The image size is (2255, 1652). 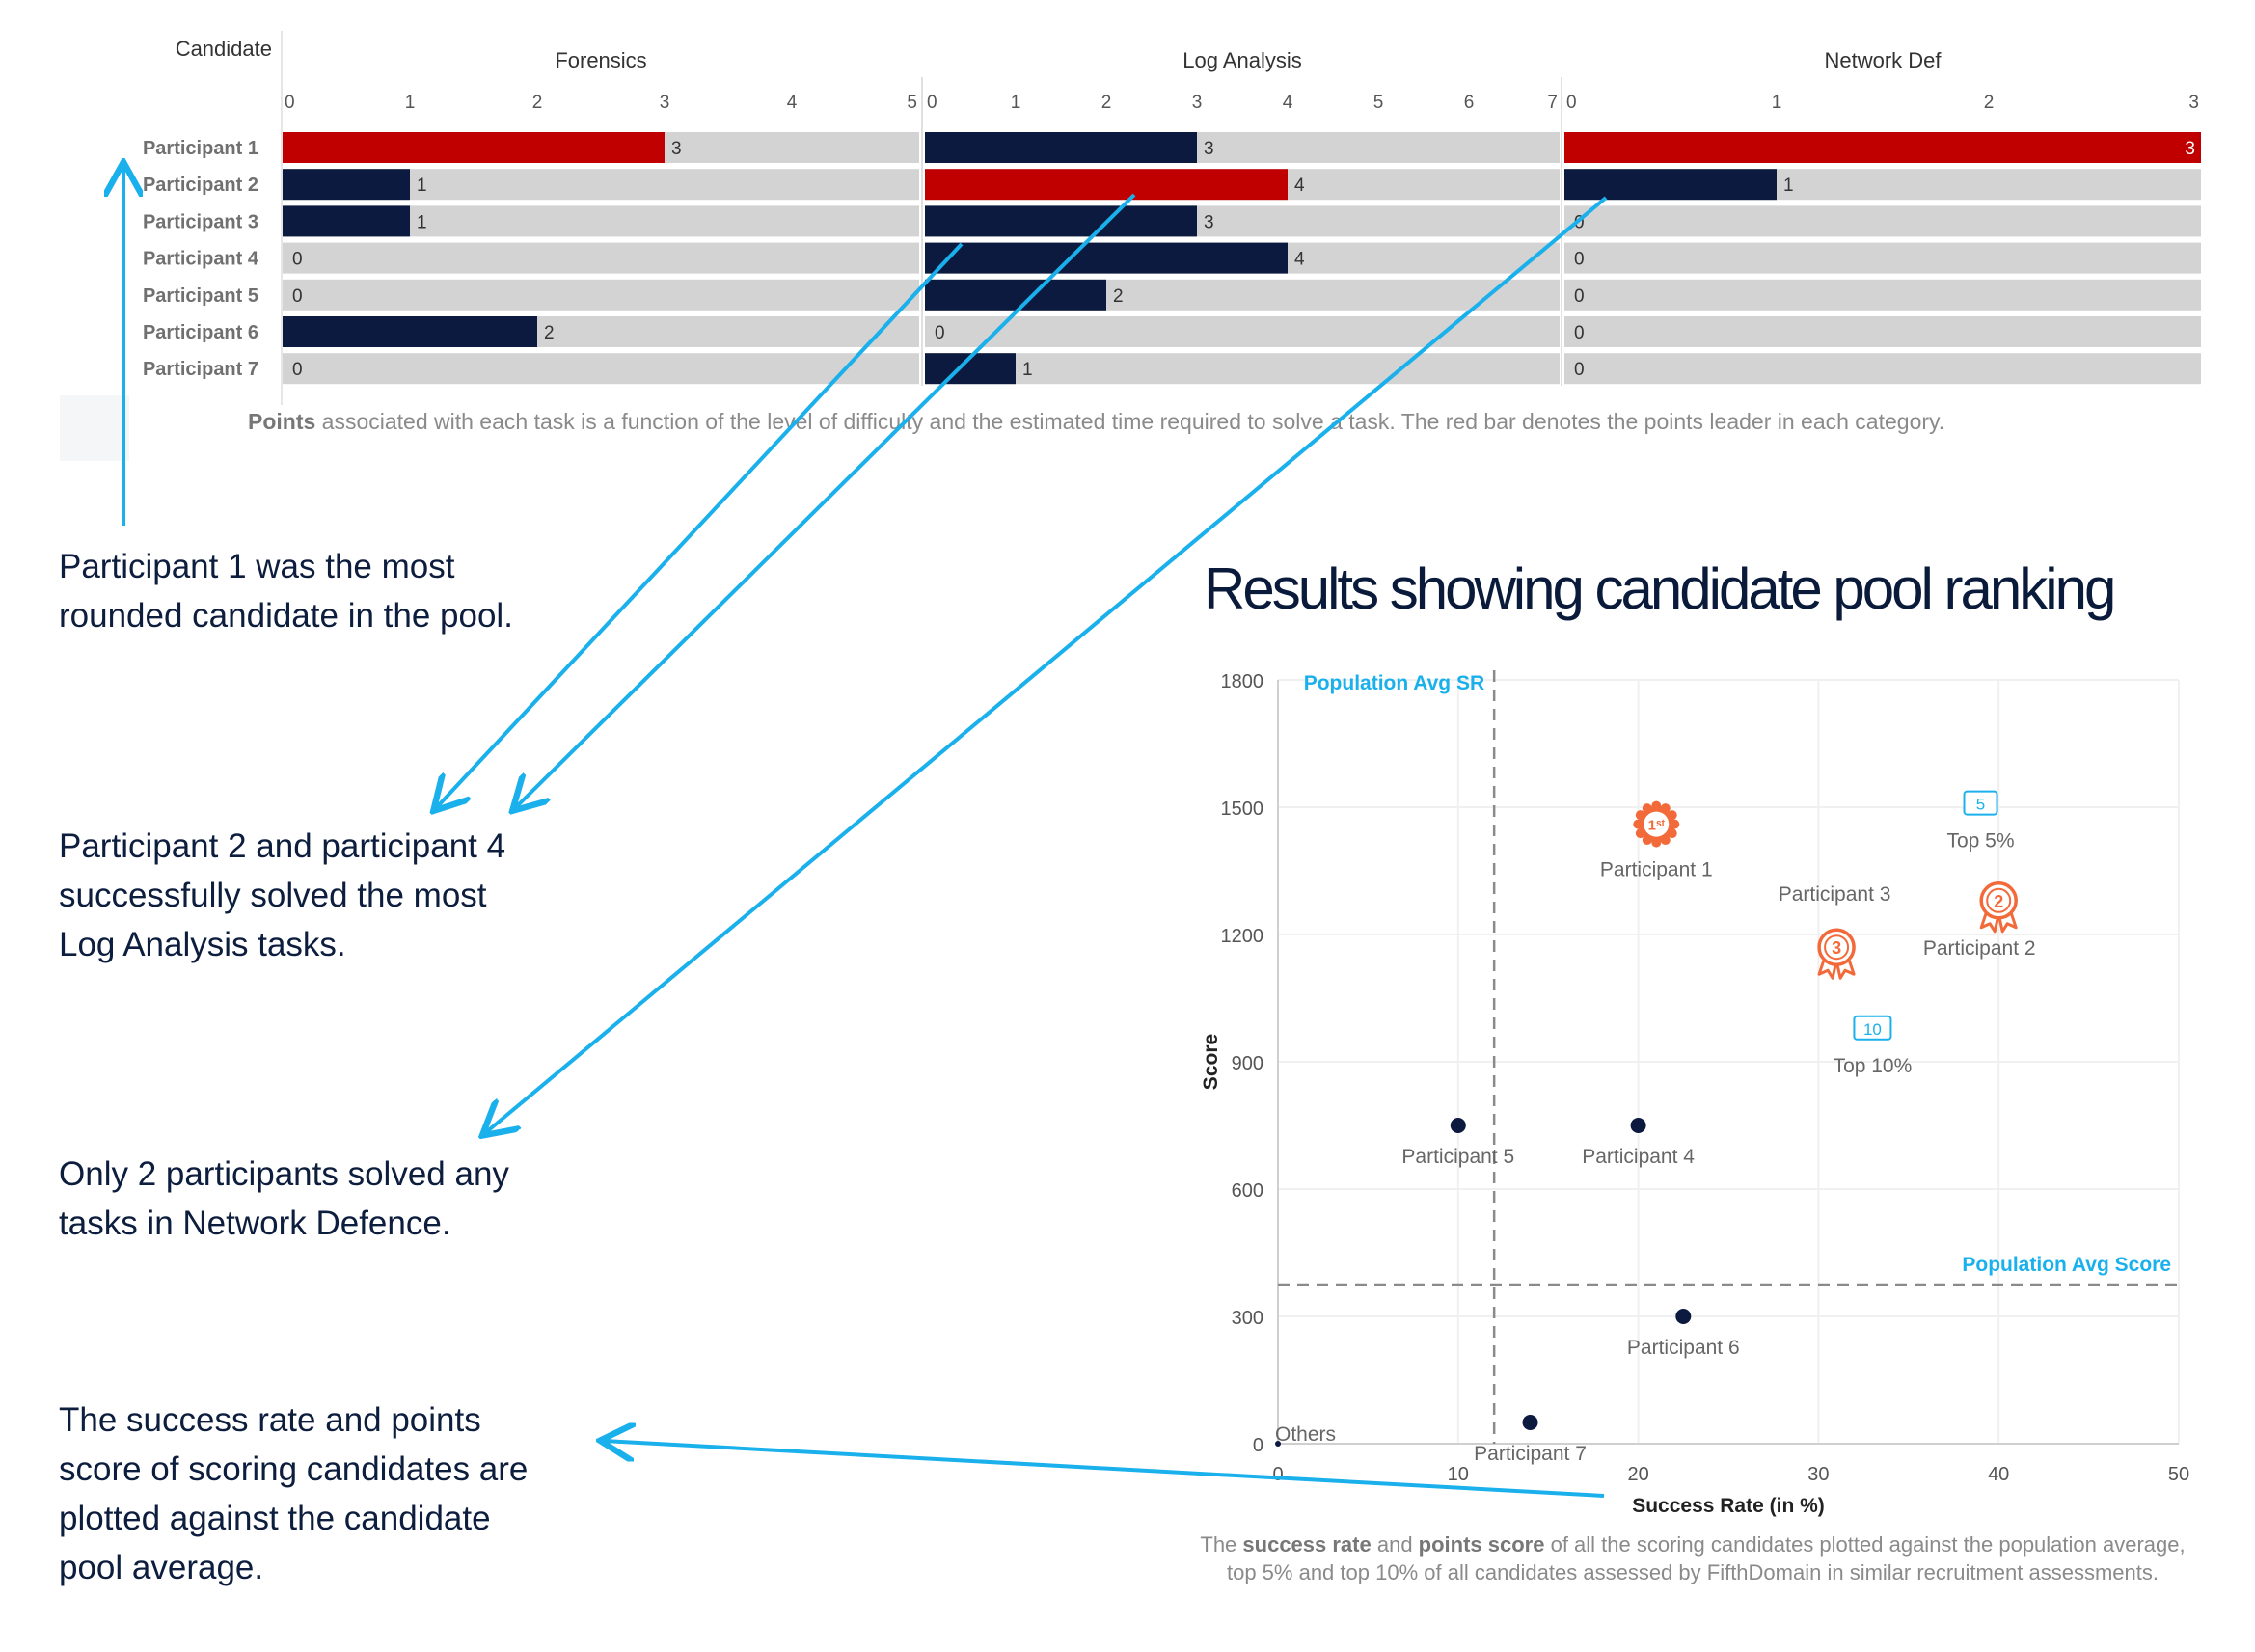 I want to click on medal-text-participant-3: 3, so click(x=1836, y=948).